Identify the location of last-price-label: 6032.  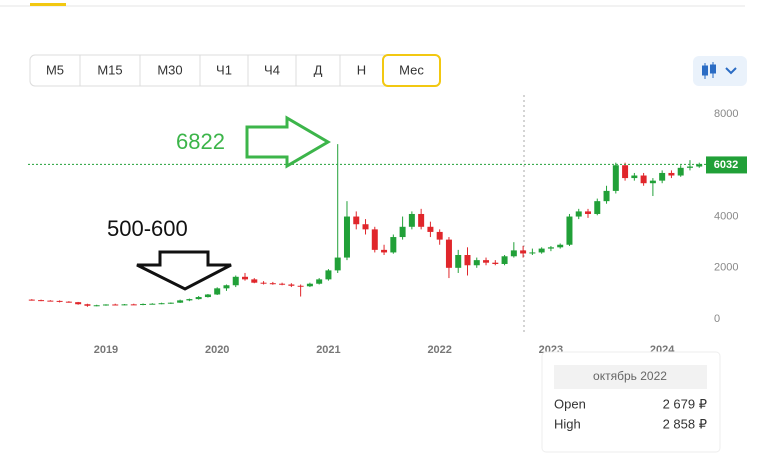
(726, 165).